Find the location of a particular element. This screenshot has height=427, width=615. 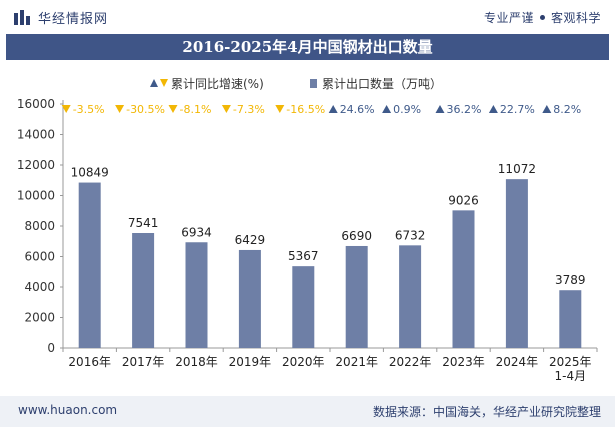

bar-value-label: 5367 is located at coordinates (303, 256).